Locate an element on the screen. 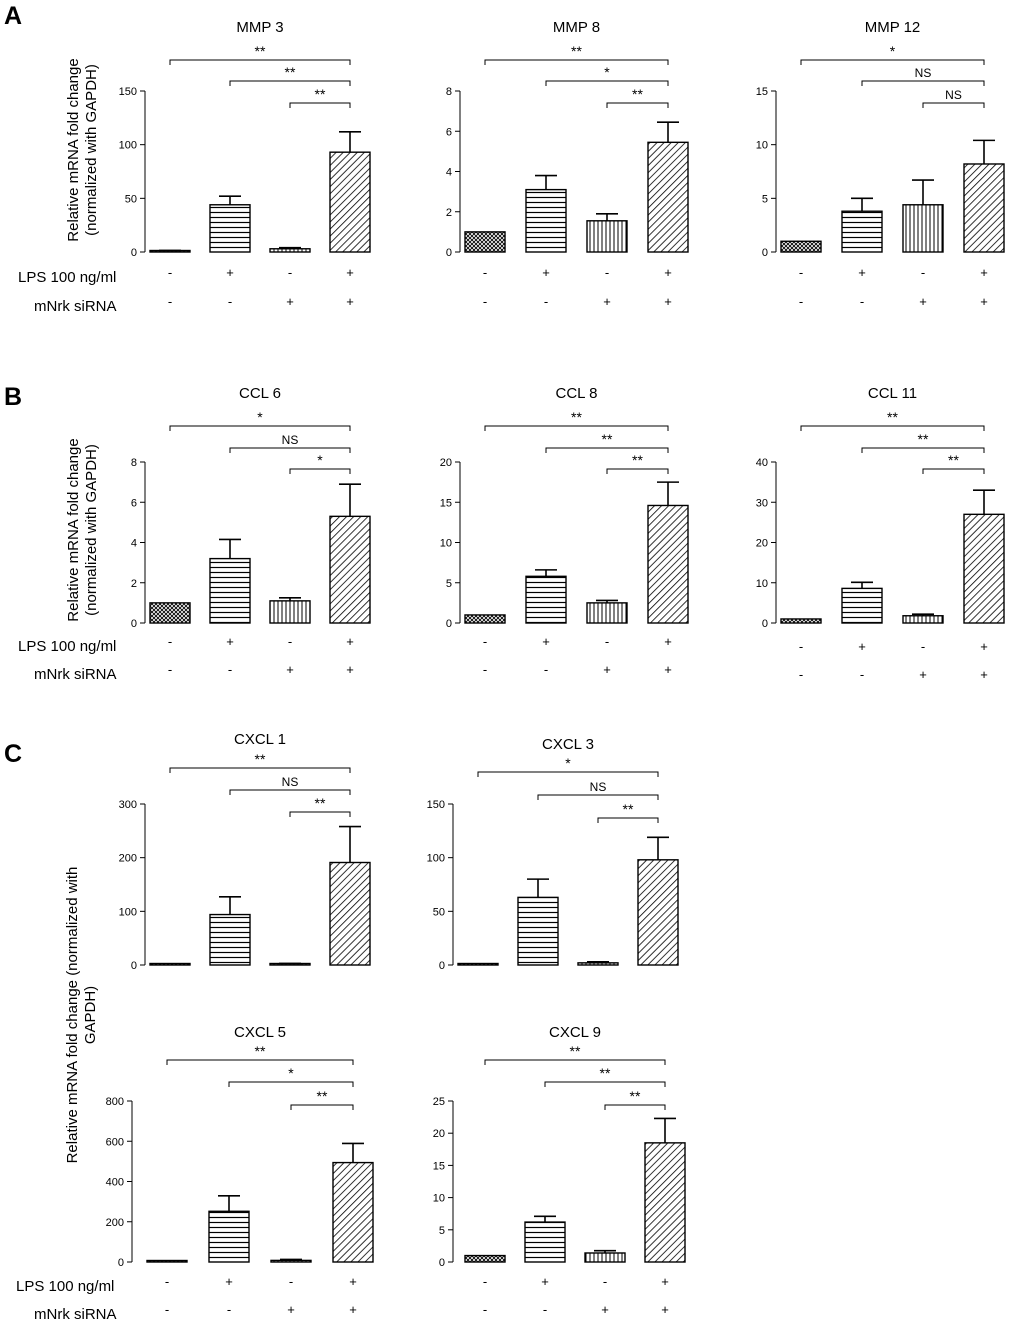  chart-cxcl-3: CXCL 3 0 50 100 150 * NS ** is located at coordinates (553, 854).